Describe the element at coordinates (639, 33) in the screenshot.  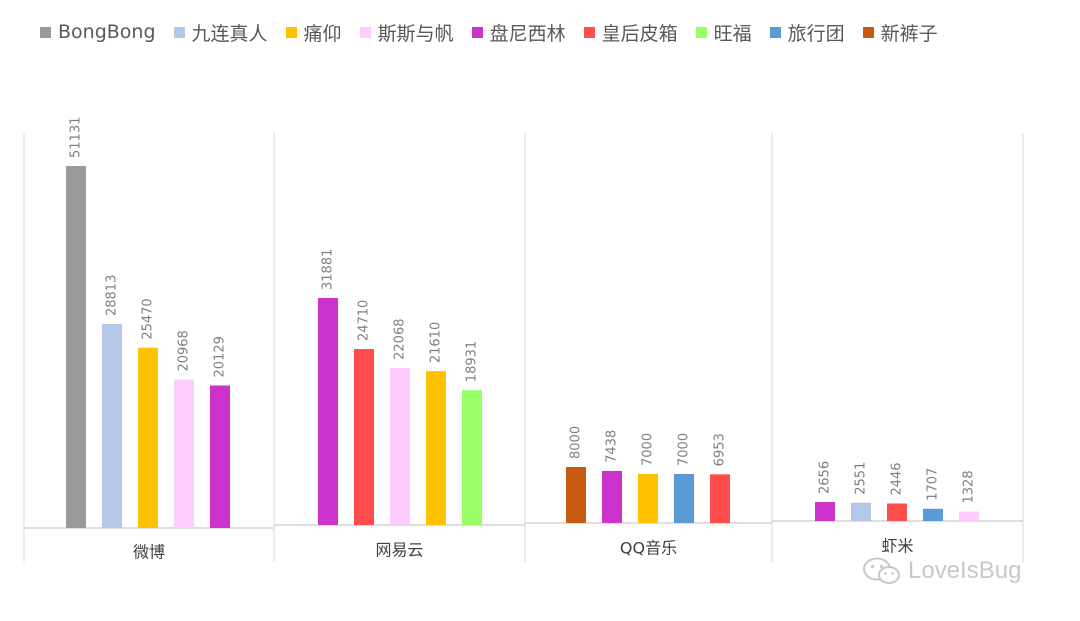
I see `legend-label: 皇后皮箱` at that location.